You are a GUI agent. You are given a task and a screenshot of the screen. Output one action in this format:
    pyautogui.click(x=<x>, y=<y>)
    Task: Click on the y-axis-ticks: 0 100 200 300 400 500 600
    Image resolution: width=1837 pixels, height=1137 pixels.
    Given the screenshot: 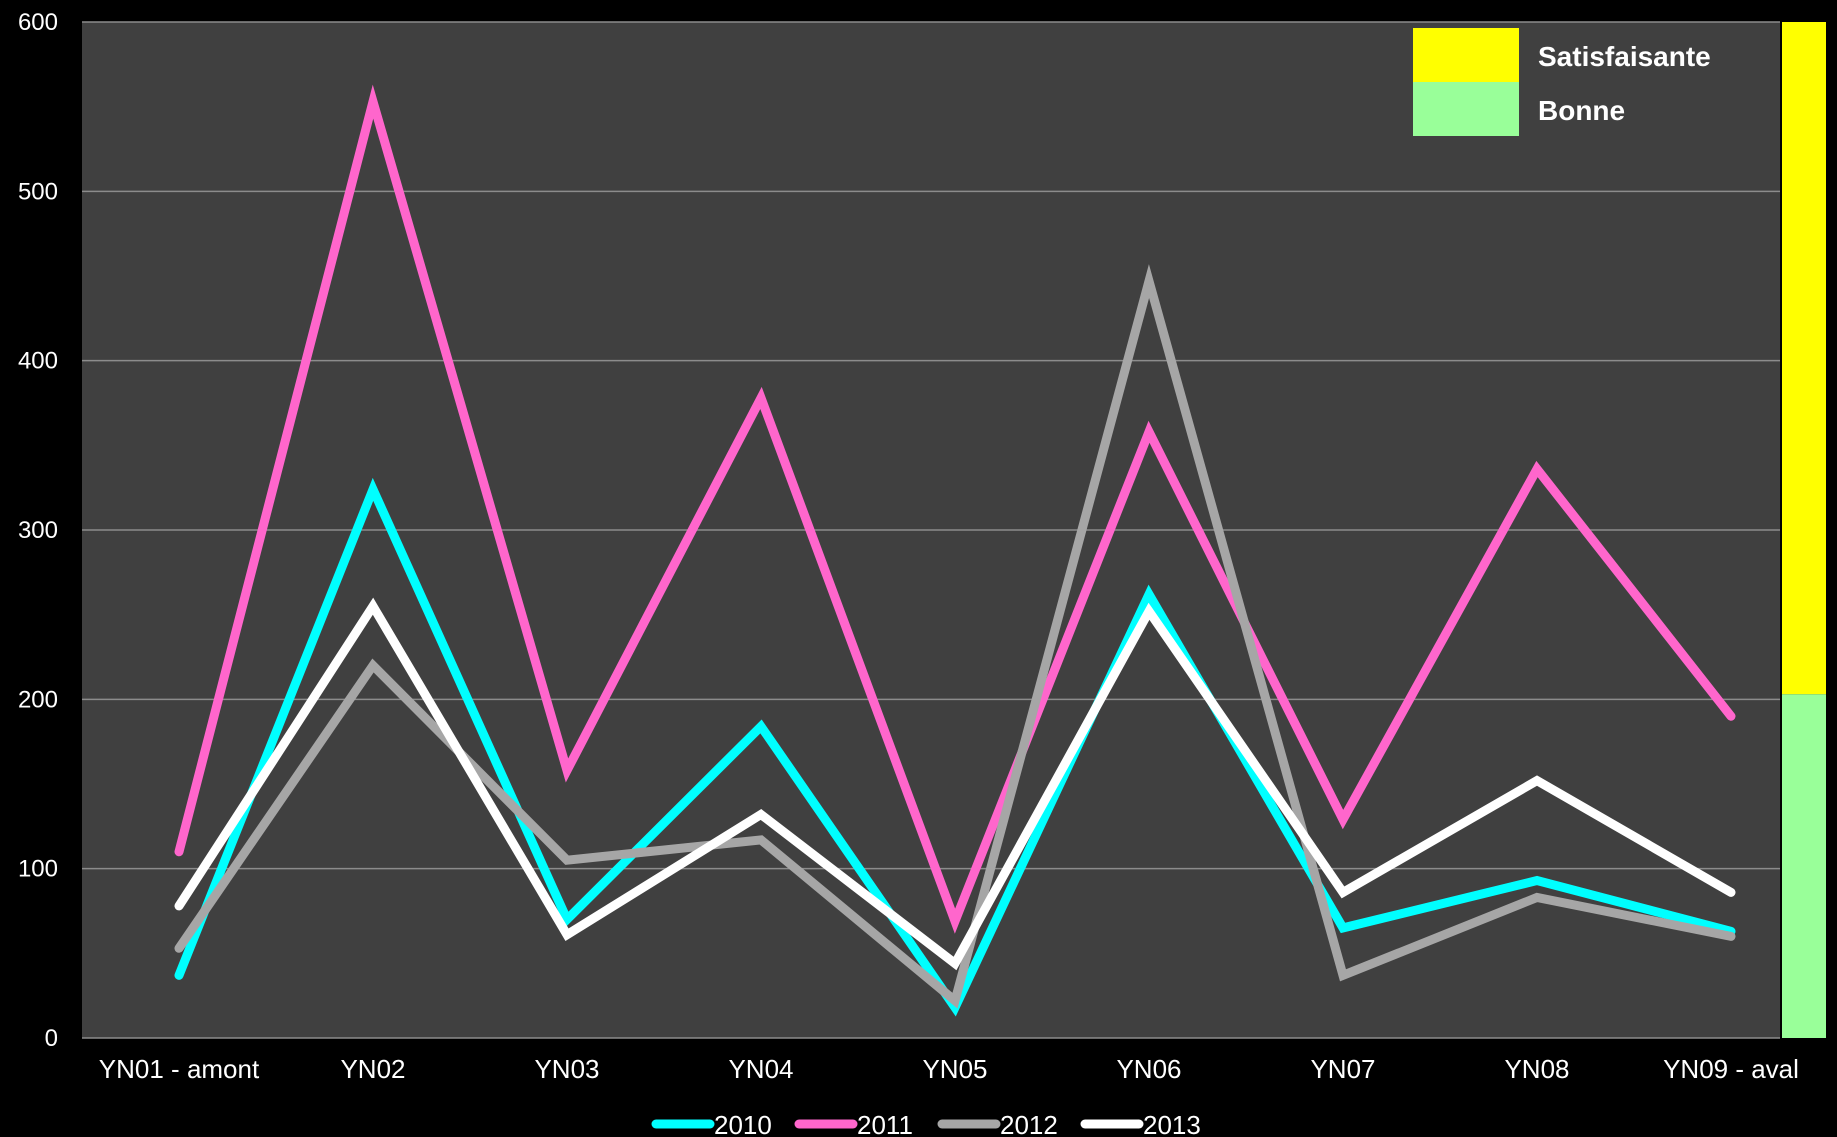 What is the action you would take?
    pyautogui.click(x=38, y=530)
    